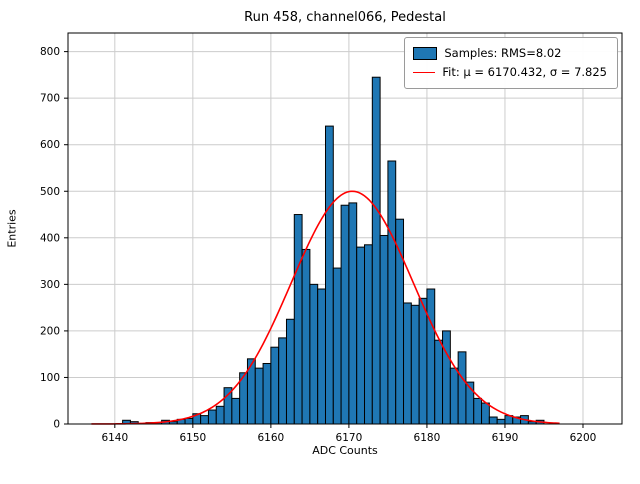 The width and height of the screenshot is (640, 484). I want to click on x-axis-label: ADC Counts, so click(345, 450).